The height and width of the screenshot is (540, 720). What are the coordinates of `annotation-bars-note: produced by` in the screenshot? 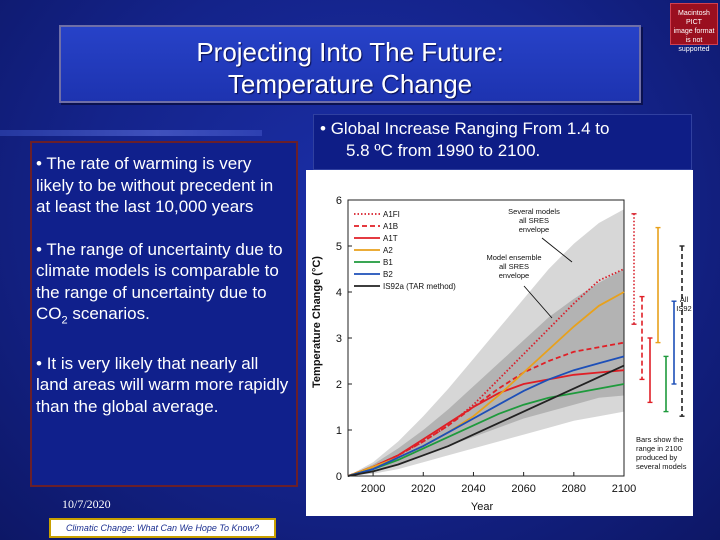 It's located at (657, 457).